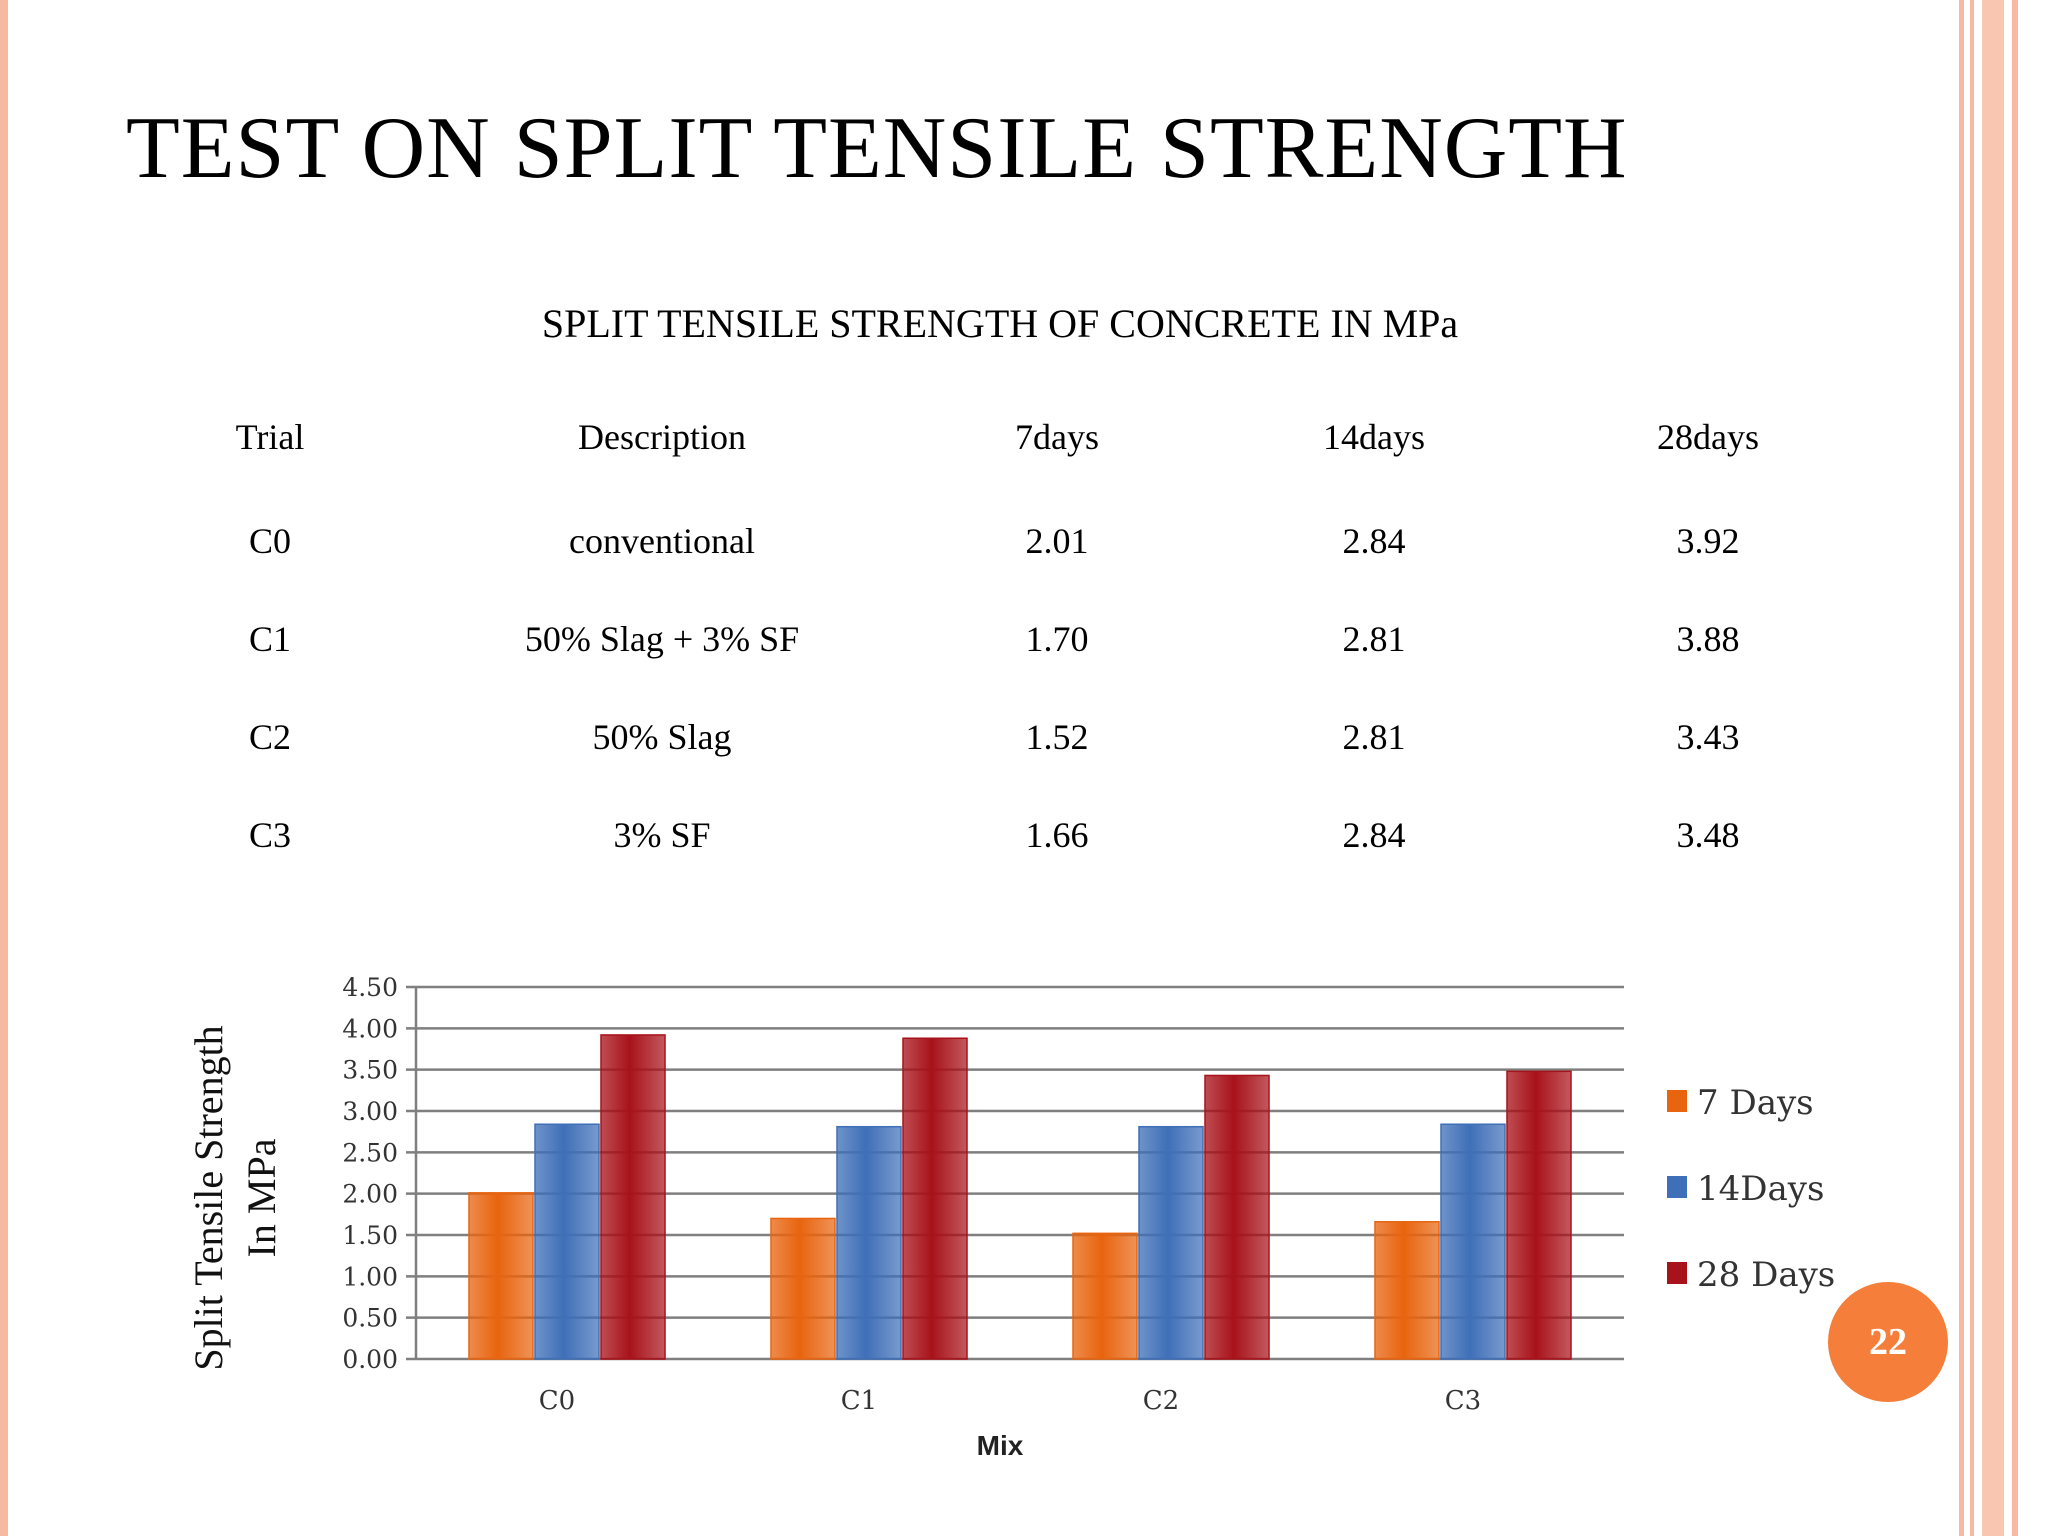 This screenshot has width=2048, height=1536. What do you see at coordinates (370, 1111) in the screenshot?
I see `y-tick-label: 3.00` at bounding box center [370, 1111].